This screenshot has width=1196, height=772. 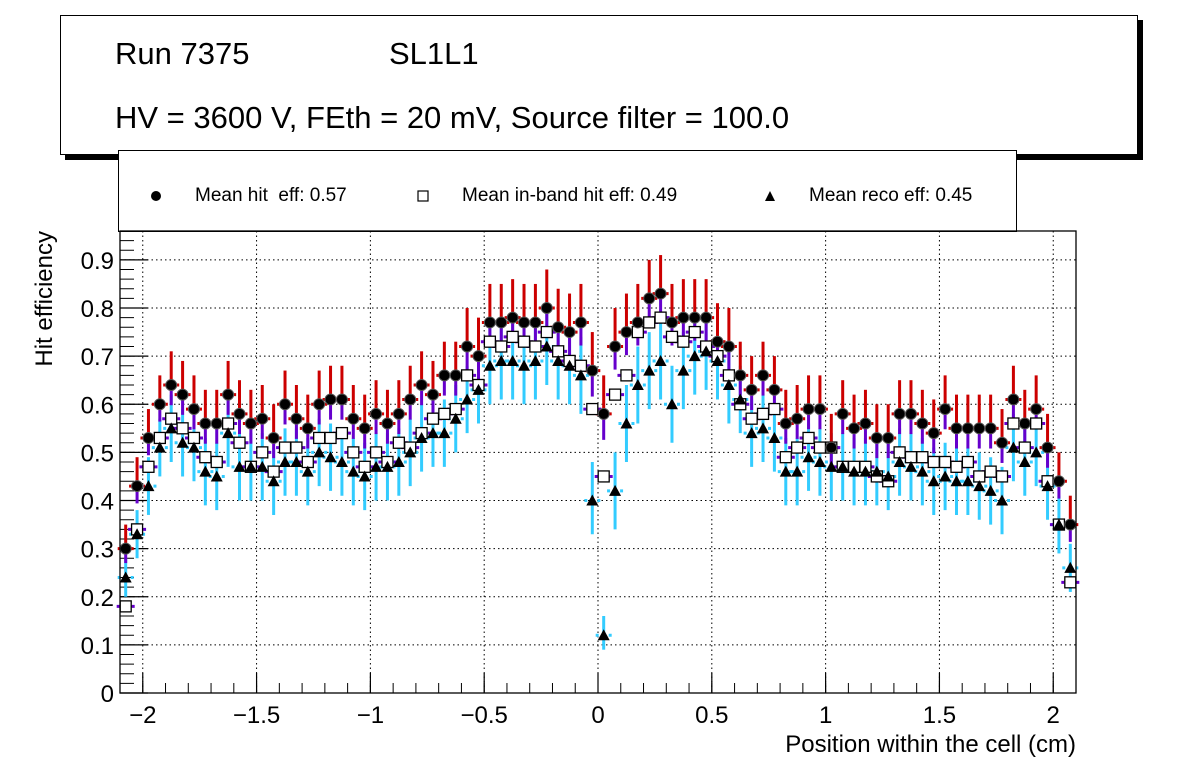 I want to click on x-tick-label: −0.5, so click(x=483, y=715).